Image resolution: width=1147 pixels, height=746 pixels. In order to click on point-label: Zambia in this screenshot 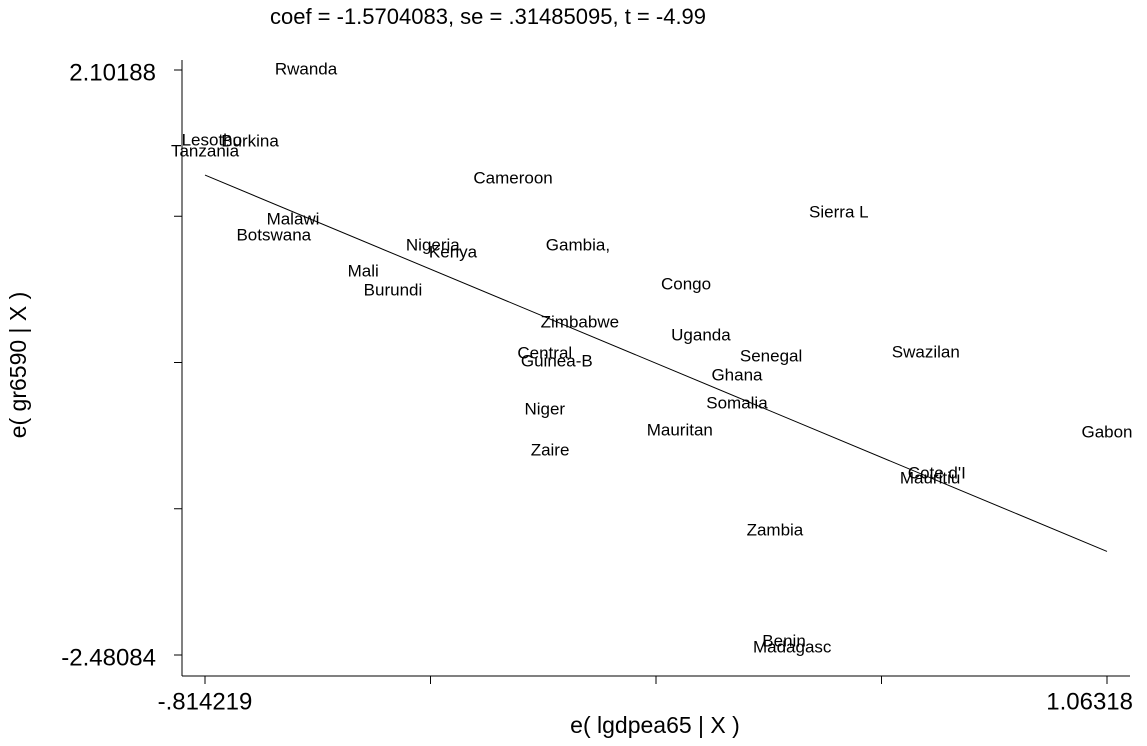, I will do `click(775, 529)`.